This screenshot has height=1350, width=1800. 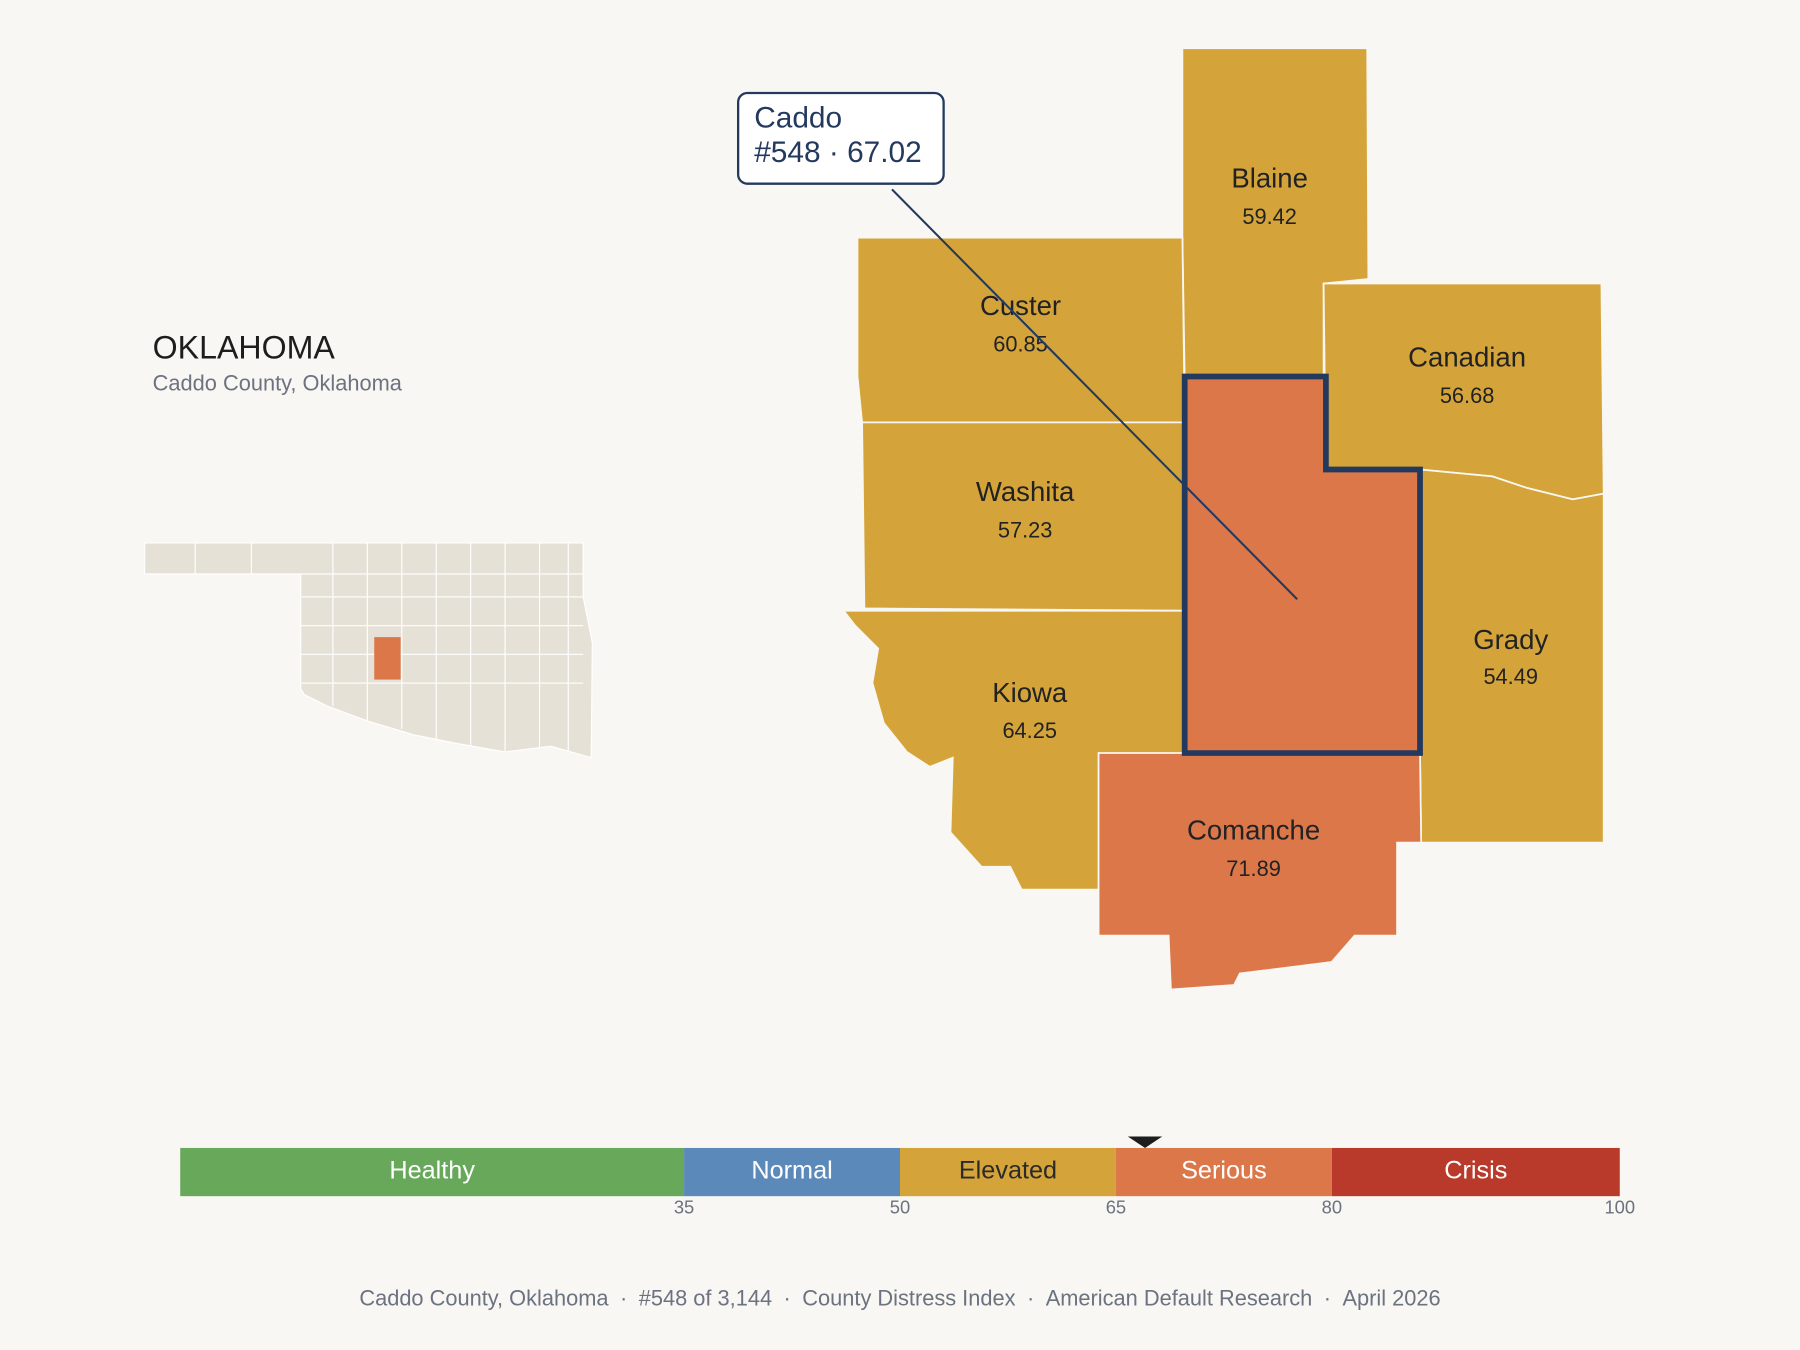 What do you see at coordinates (244, 348) in the screenshot?
I see `title: OKLAHOMA` at bounding box center [244, 348].